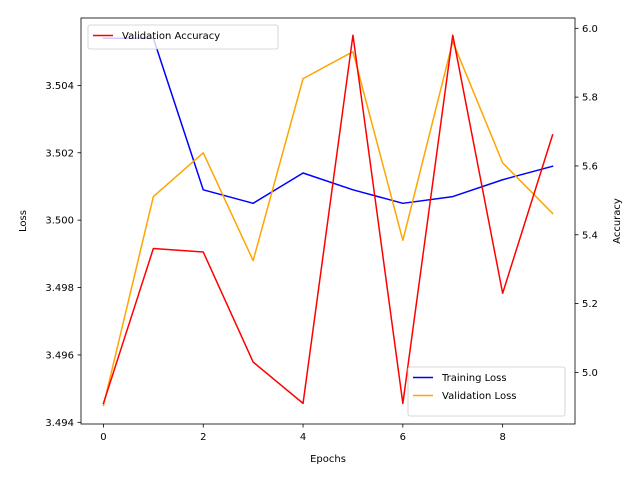 The height and width of the screenshot is (480, 640). Describe the element at coordinates (474, 378) in the screenshot. I see `legend-label: Training Loss` at that location.